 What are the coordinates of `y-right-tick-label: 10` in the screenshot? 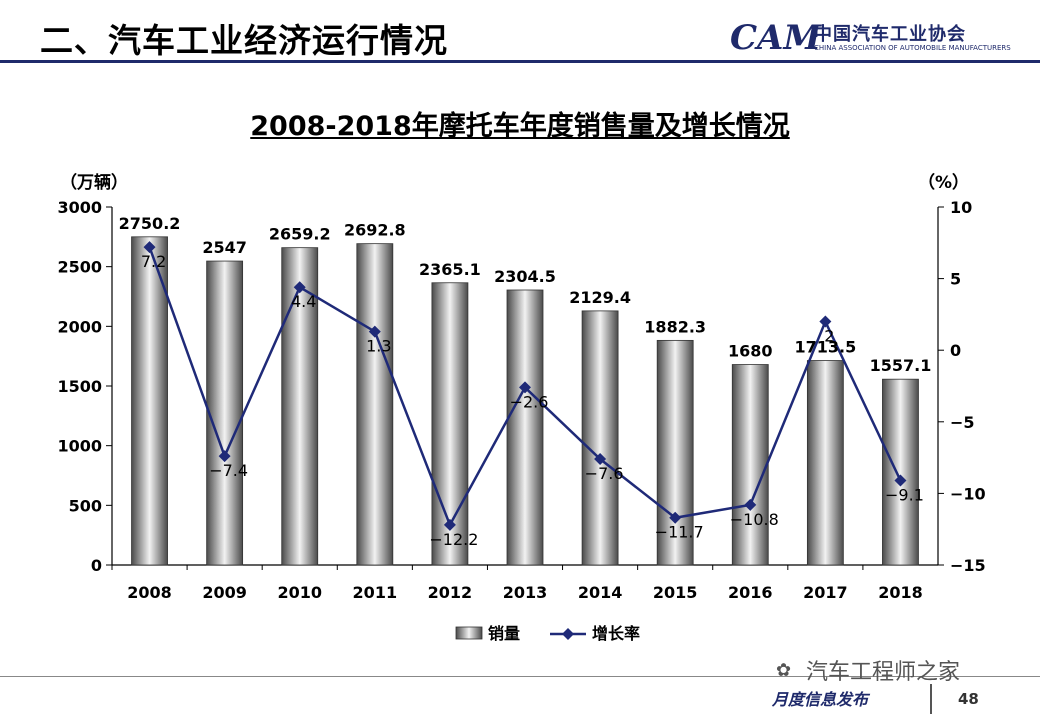 It's located at (961, 207).